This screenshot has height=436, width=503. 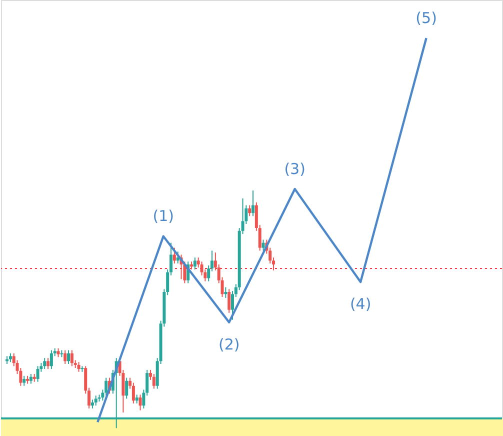 I want to click on annotation: (2), so click(x=229, y=344).